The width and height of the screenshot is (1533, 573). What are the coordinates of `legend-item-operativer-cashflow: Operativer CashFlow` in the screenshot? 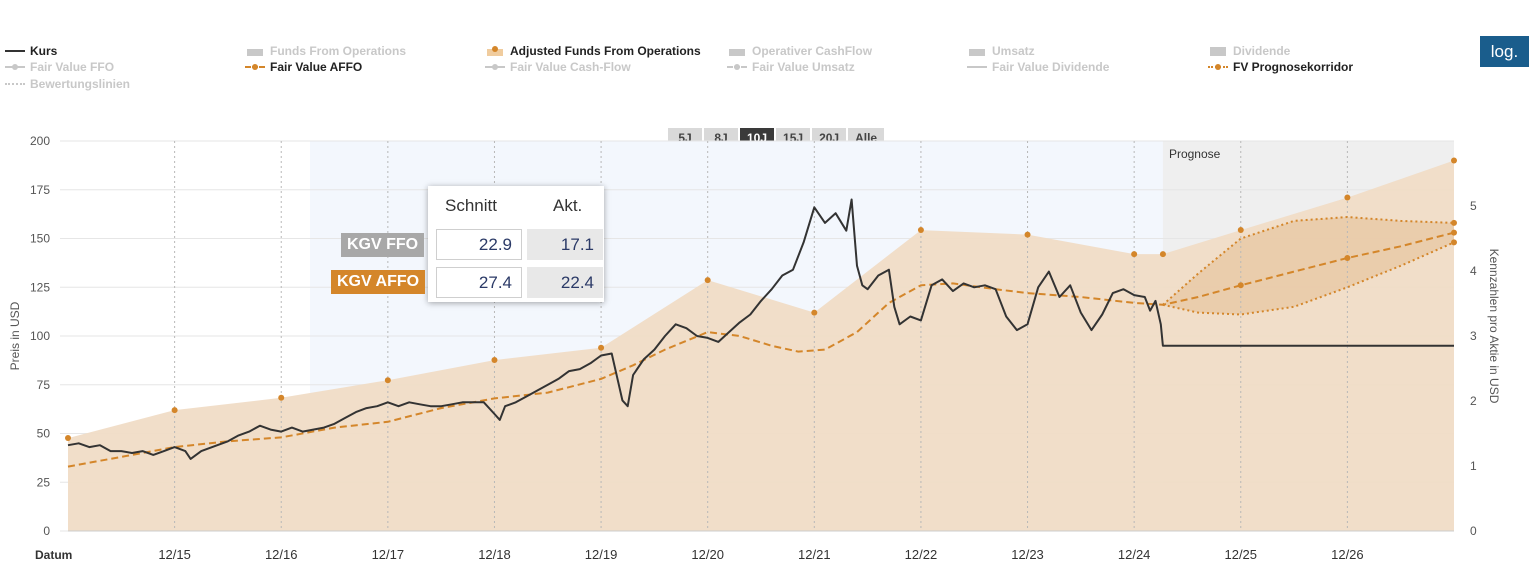 It's located at (799, 51).